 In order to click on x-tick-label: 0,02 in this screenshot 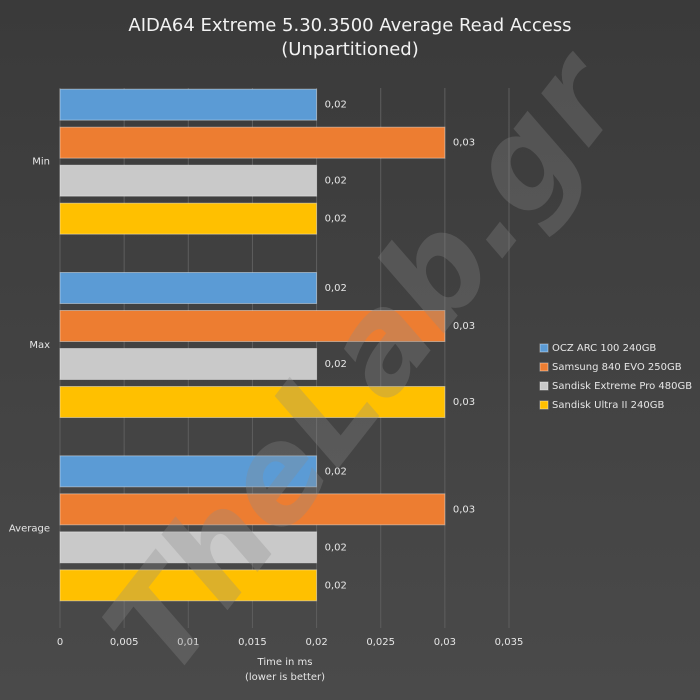, I will do `click(316, 642)`.